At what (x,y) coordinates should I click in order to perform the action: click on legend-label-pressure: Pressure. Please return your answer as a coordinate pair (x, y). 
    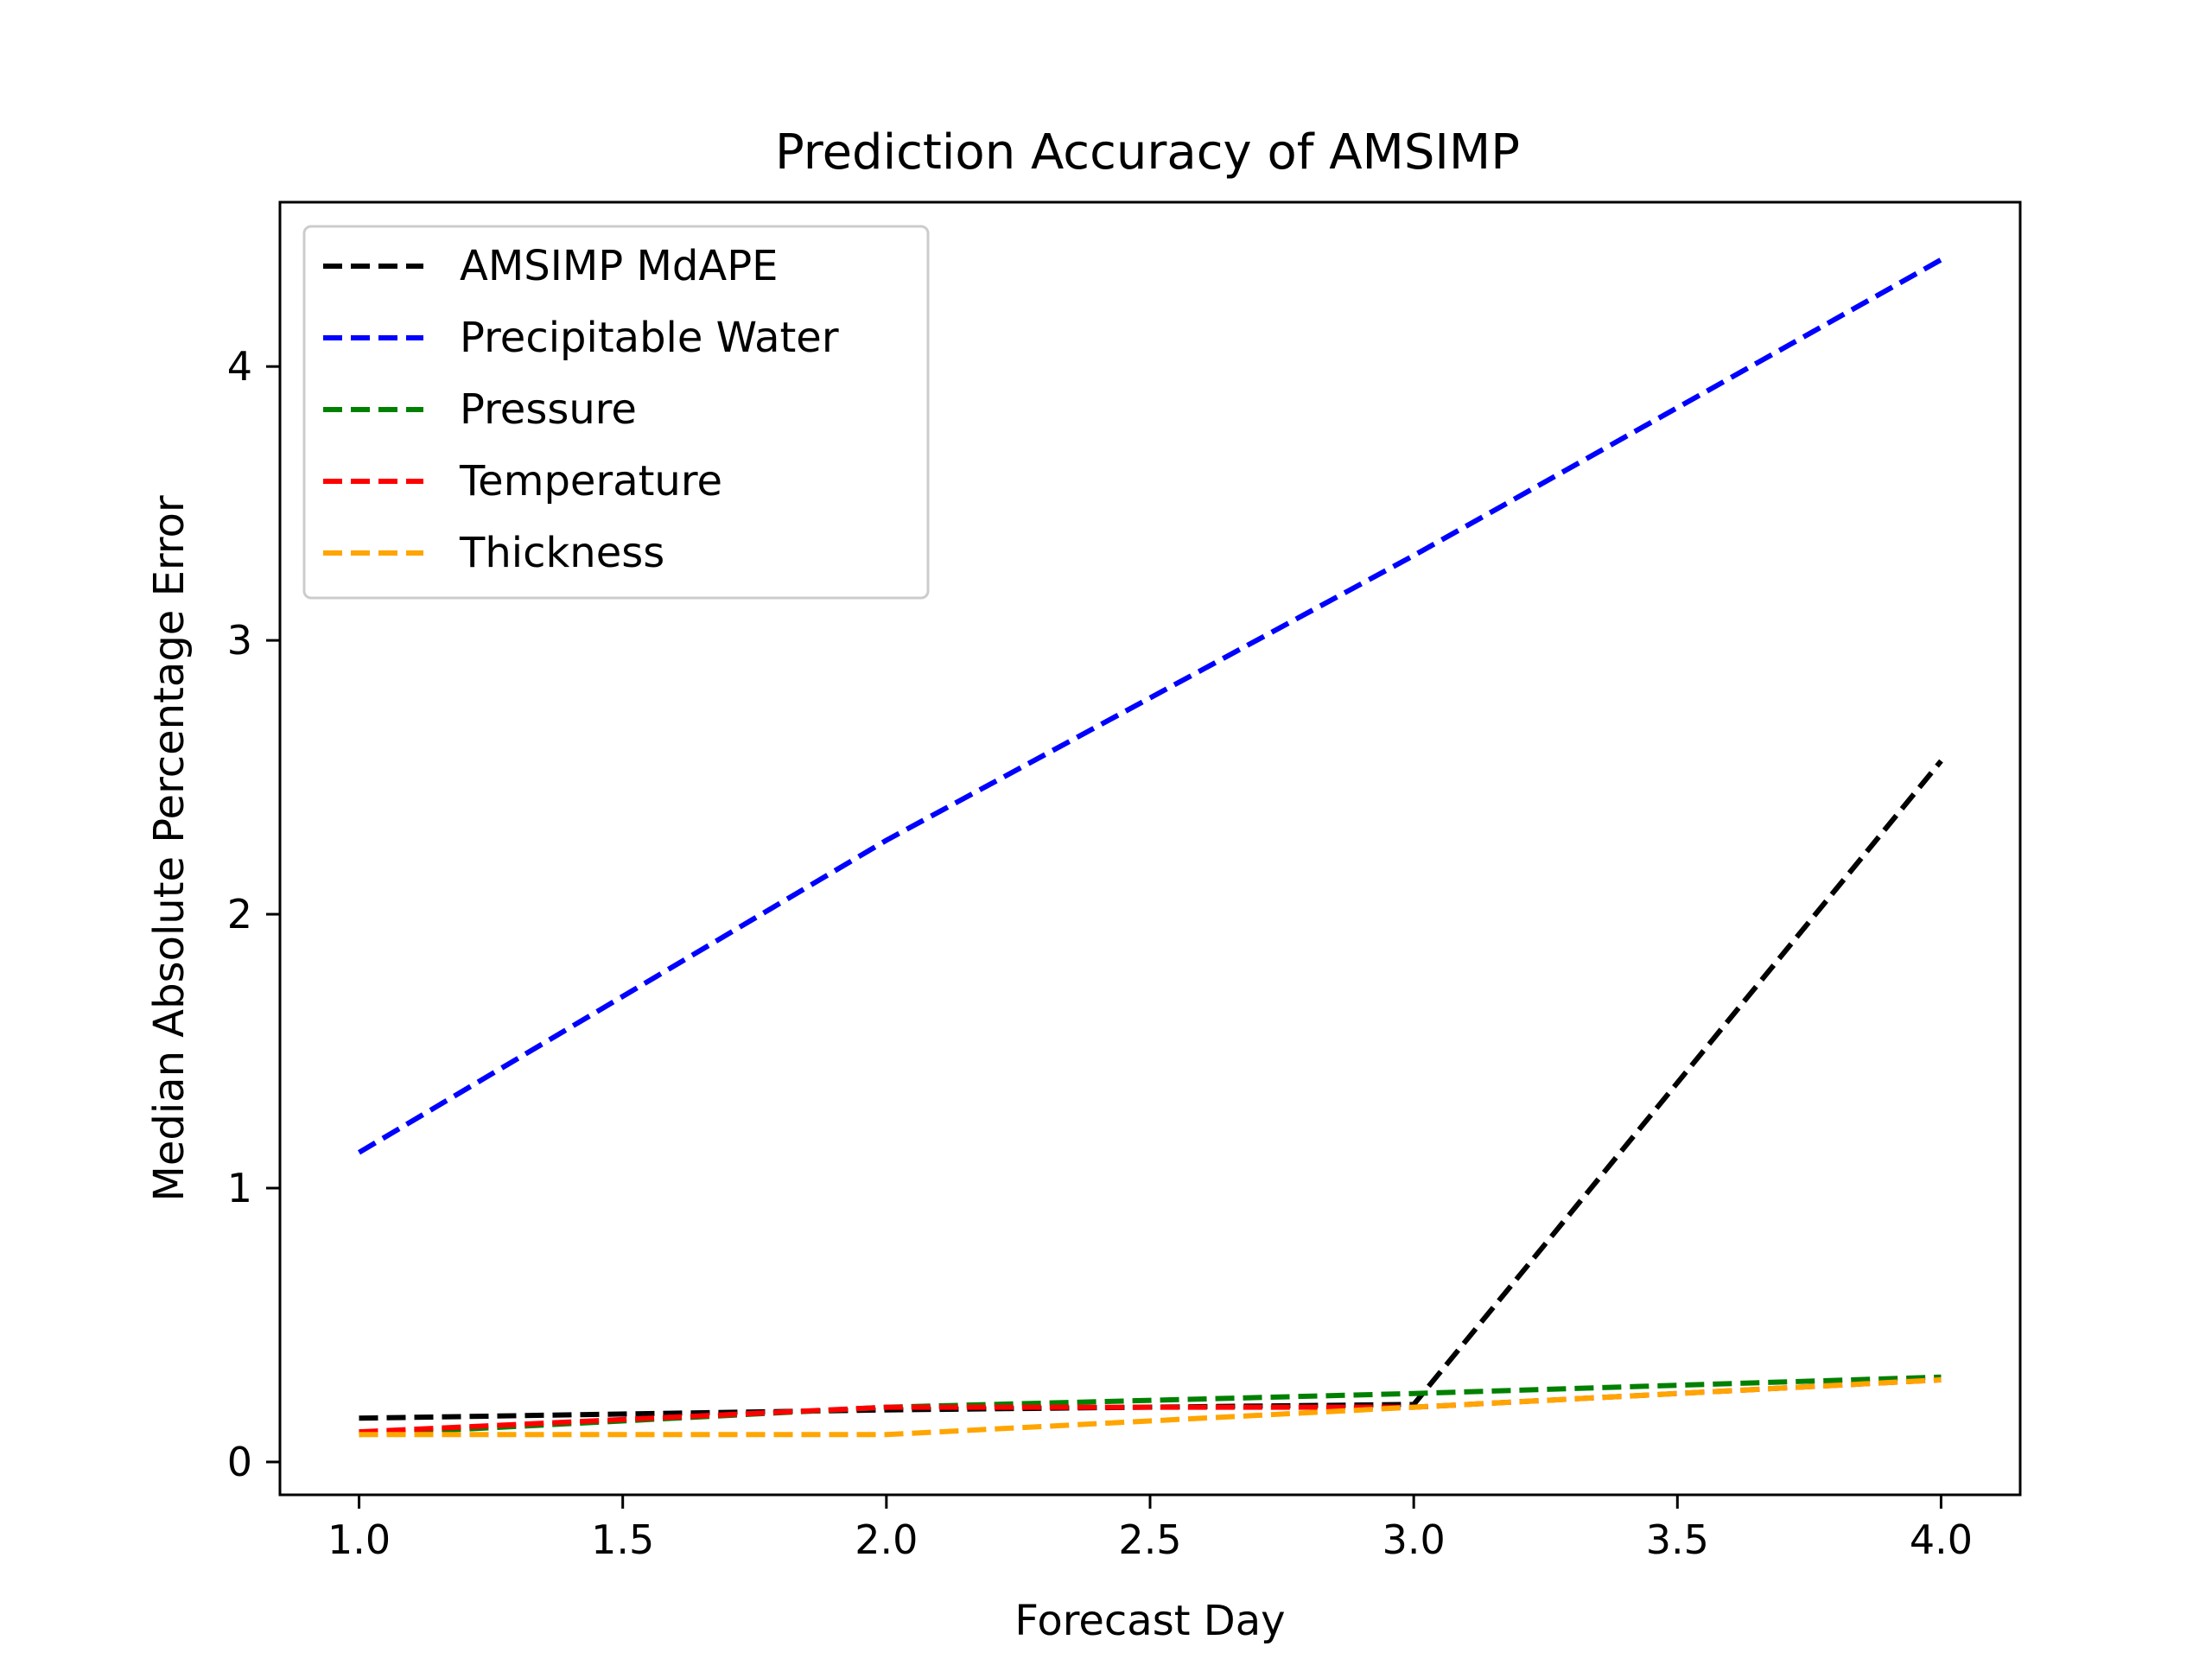
    Looking at the image, I should click on (548, 409).